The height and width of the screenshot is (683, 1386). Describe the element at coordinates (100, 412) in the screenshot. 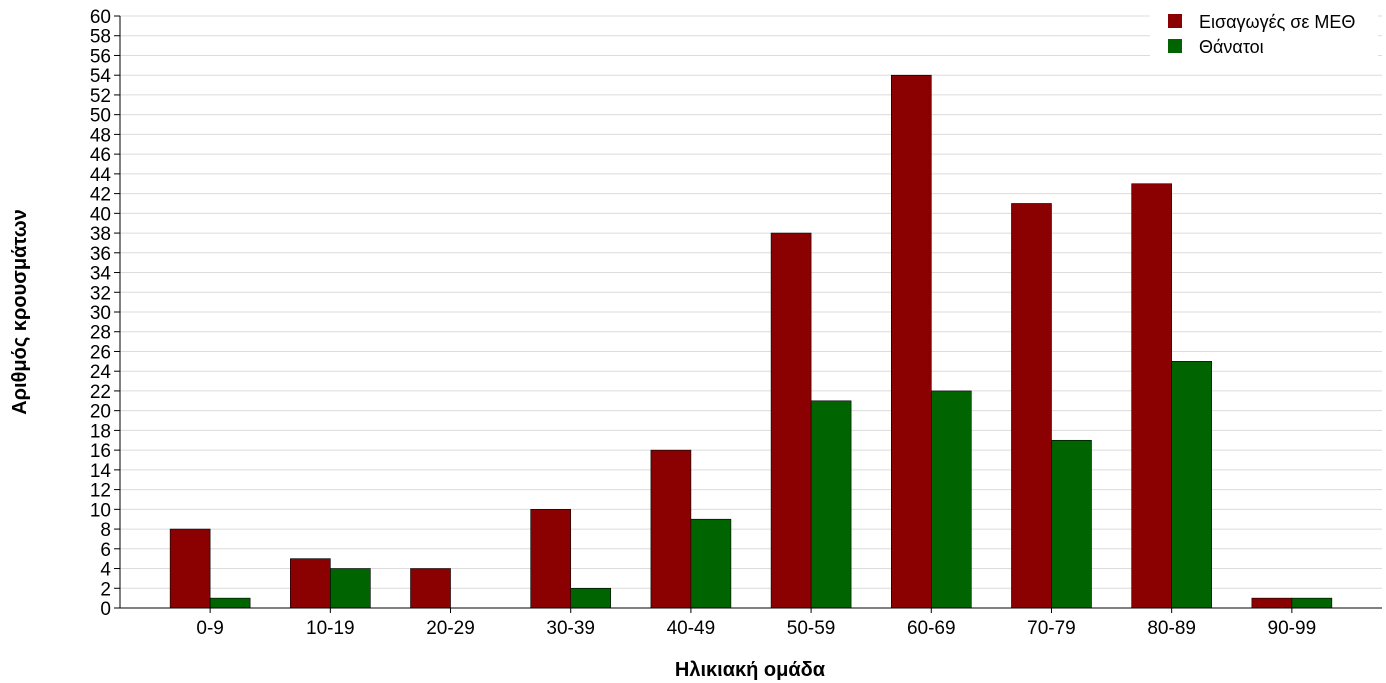

I see `y-tick-label: 20` at that location.